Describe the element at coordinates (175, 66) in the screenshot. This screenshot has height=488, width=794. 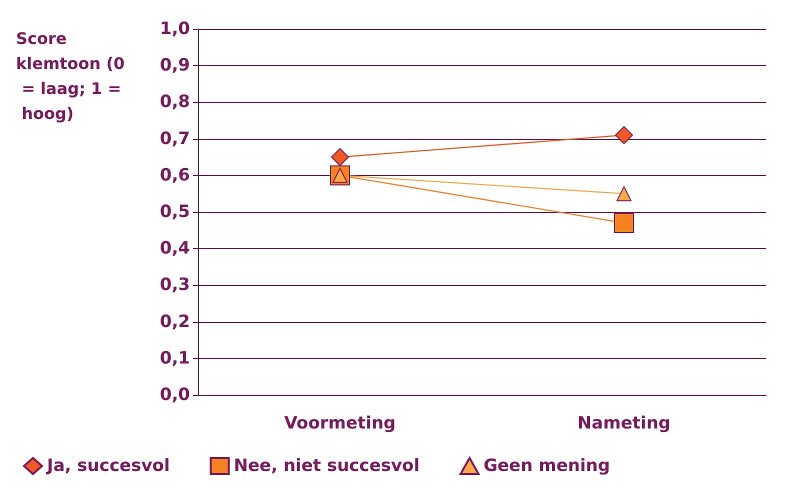
I see `y-tick-label: 0,9` at that location.